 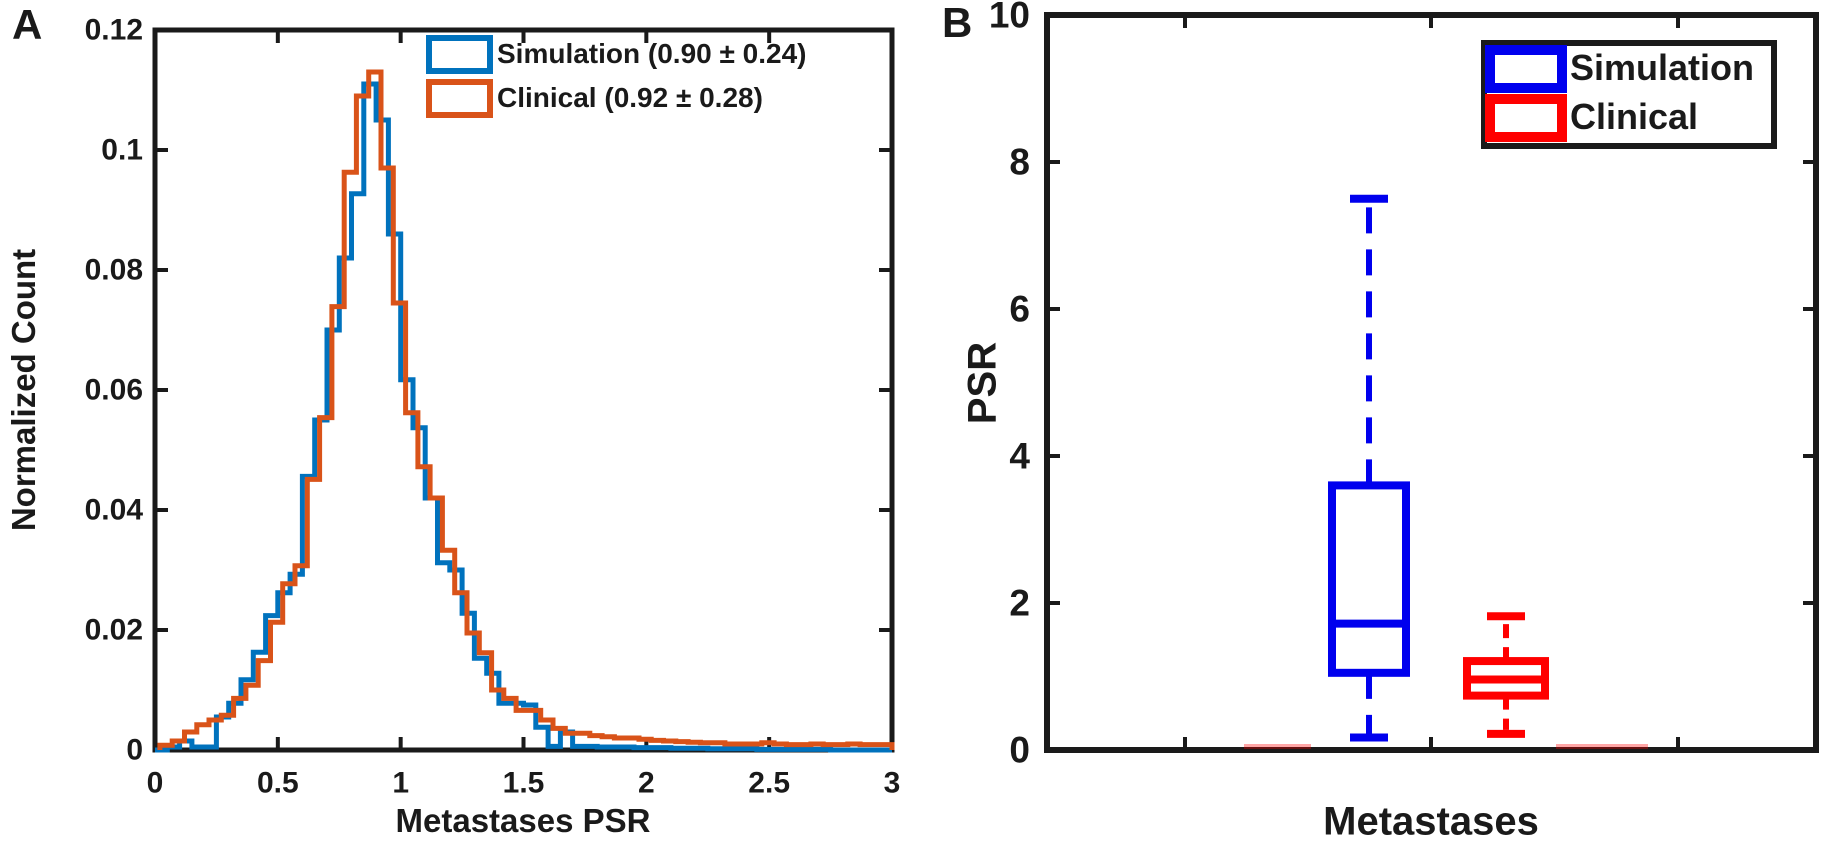 I want to click on panel-a-y-tick-label: 0.08, so click(x=114, y=270).